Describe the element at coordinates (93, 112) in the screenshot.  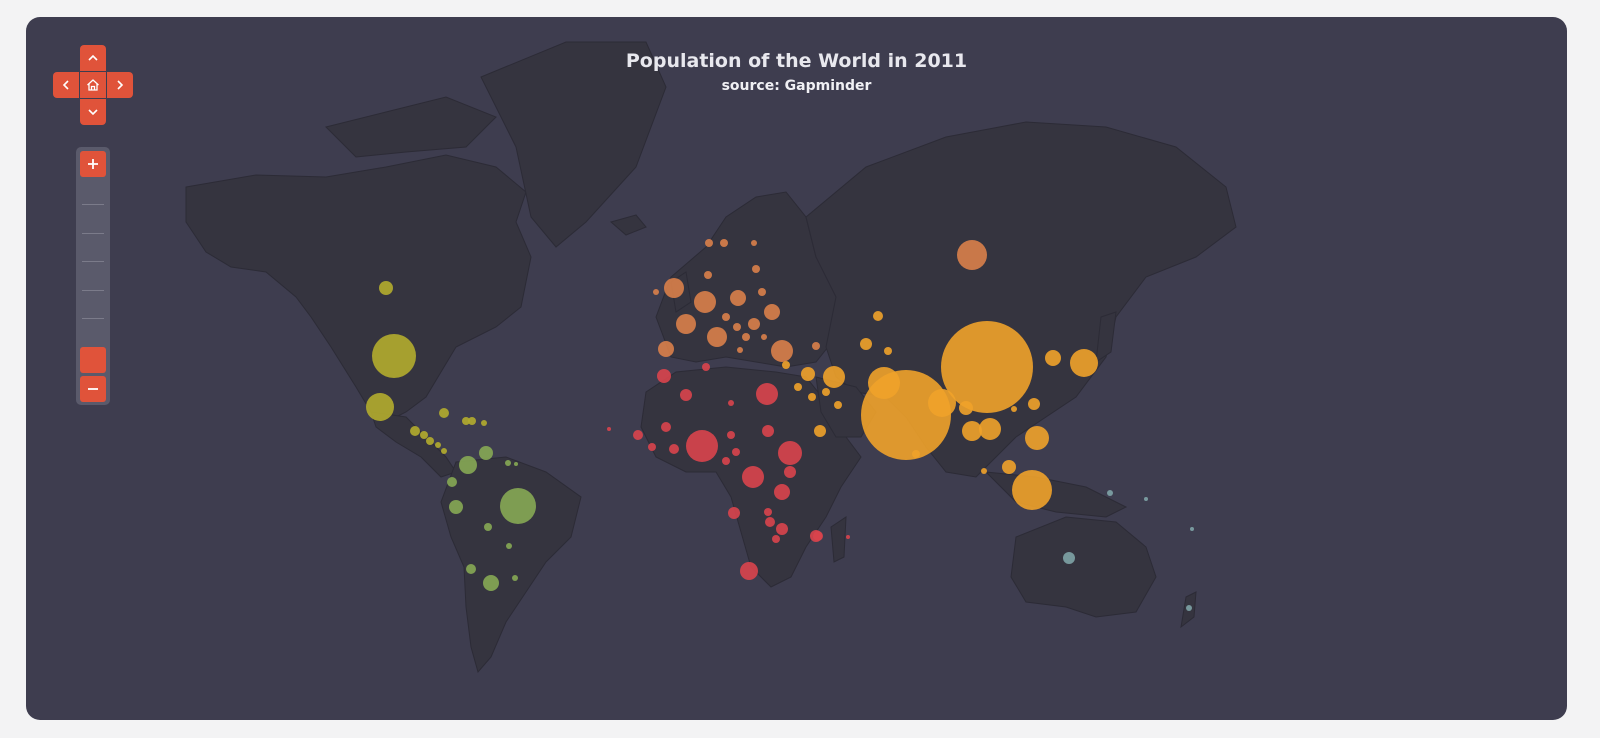
I see `pan-down-button` at that location.